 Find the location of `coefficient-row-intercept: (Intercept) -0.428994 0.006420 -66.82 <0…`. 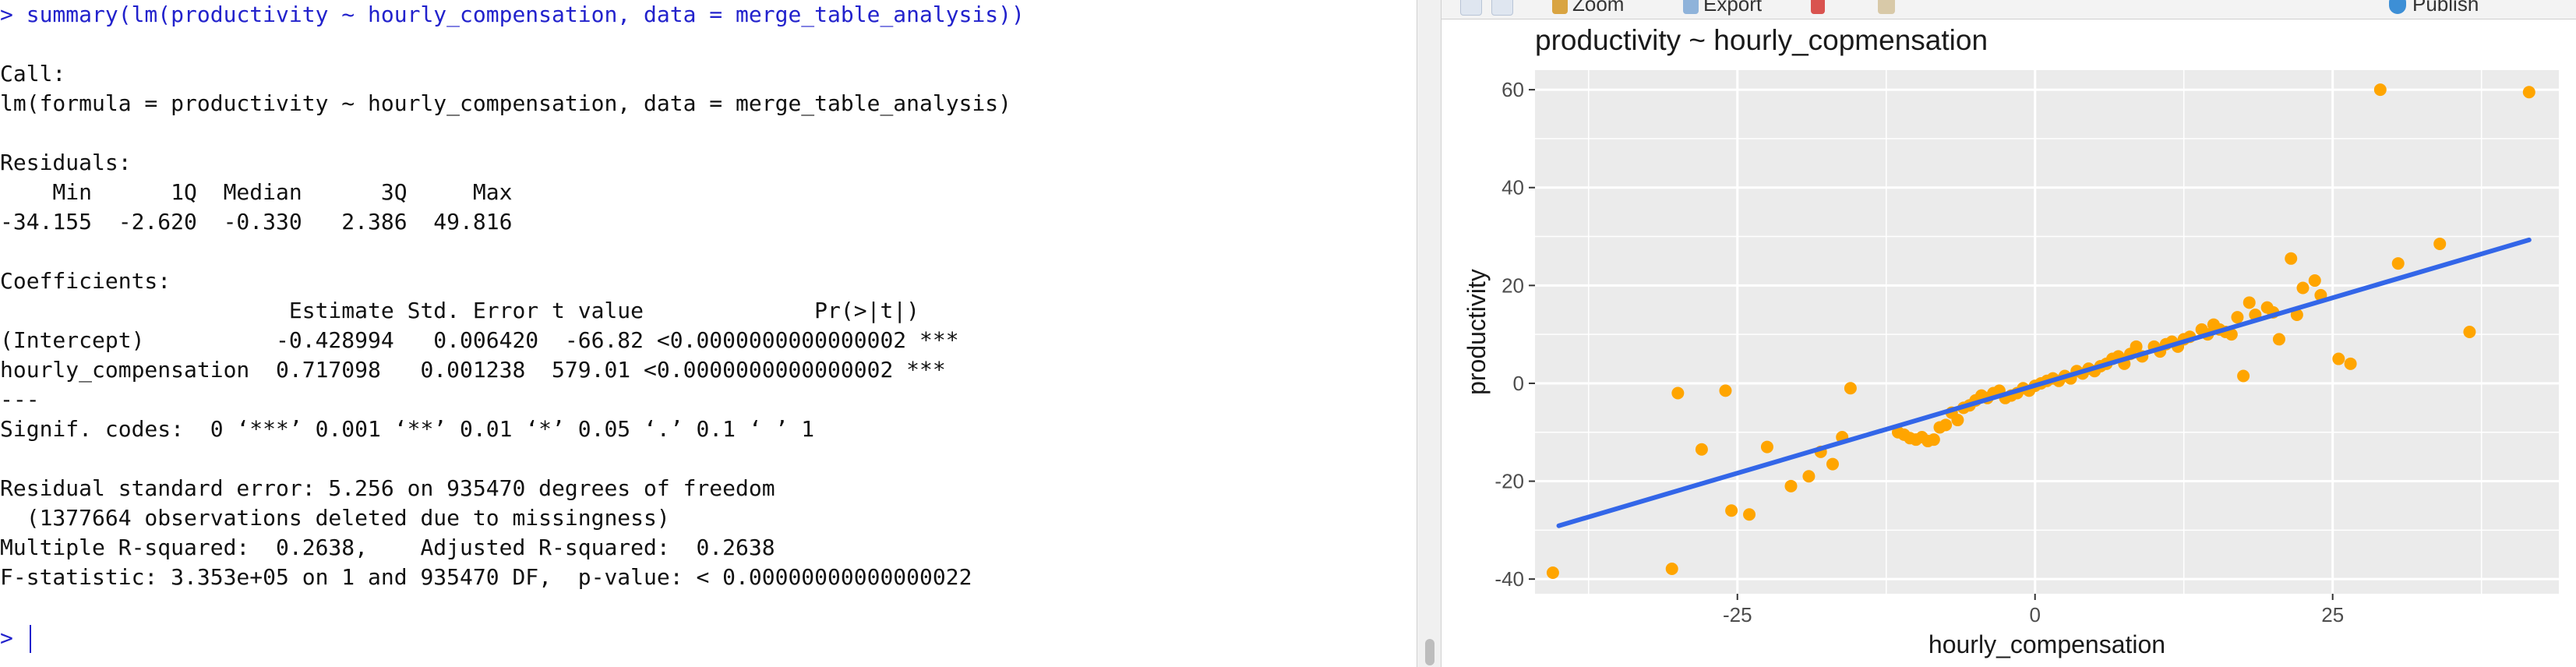

coefficient-row-intercept: (Intercept) -0.428994 0.006420 -66.82 <0… is located at coordinates (479, 340).